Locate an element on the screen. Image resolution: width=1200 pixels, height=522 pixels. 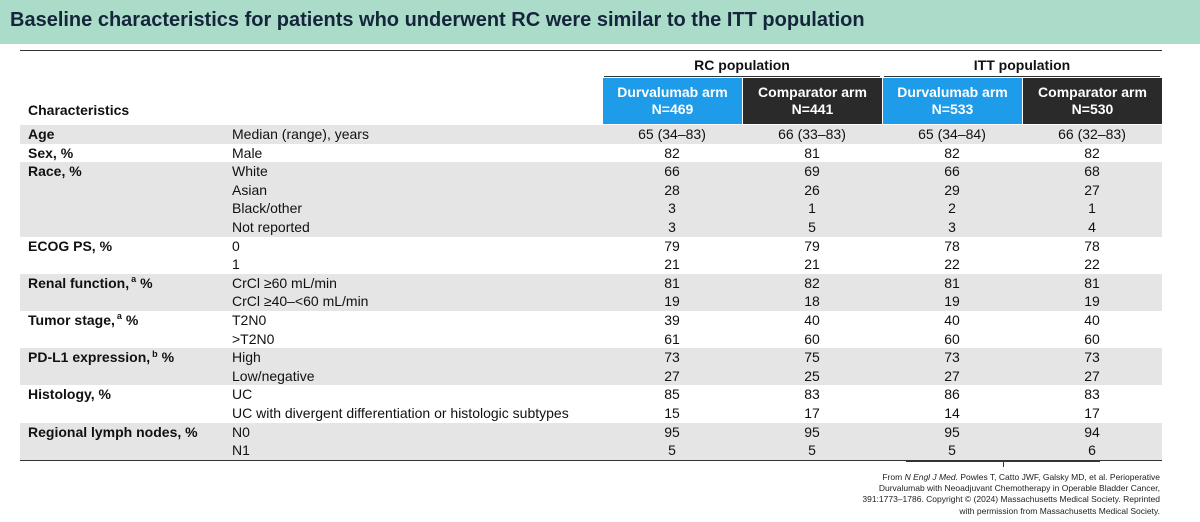
value-cell: 39 is located at coordinates (672, 320).